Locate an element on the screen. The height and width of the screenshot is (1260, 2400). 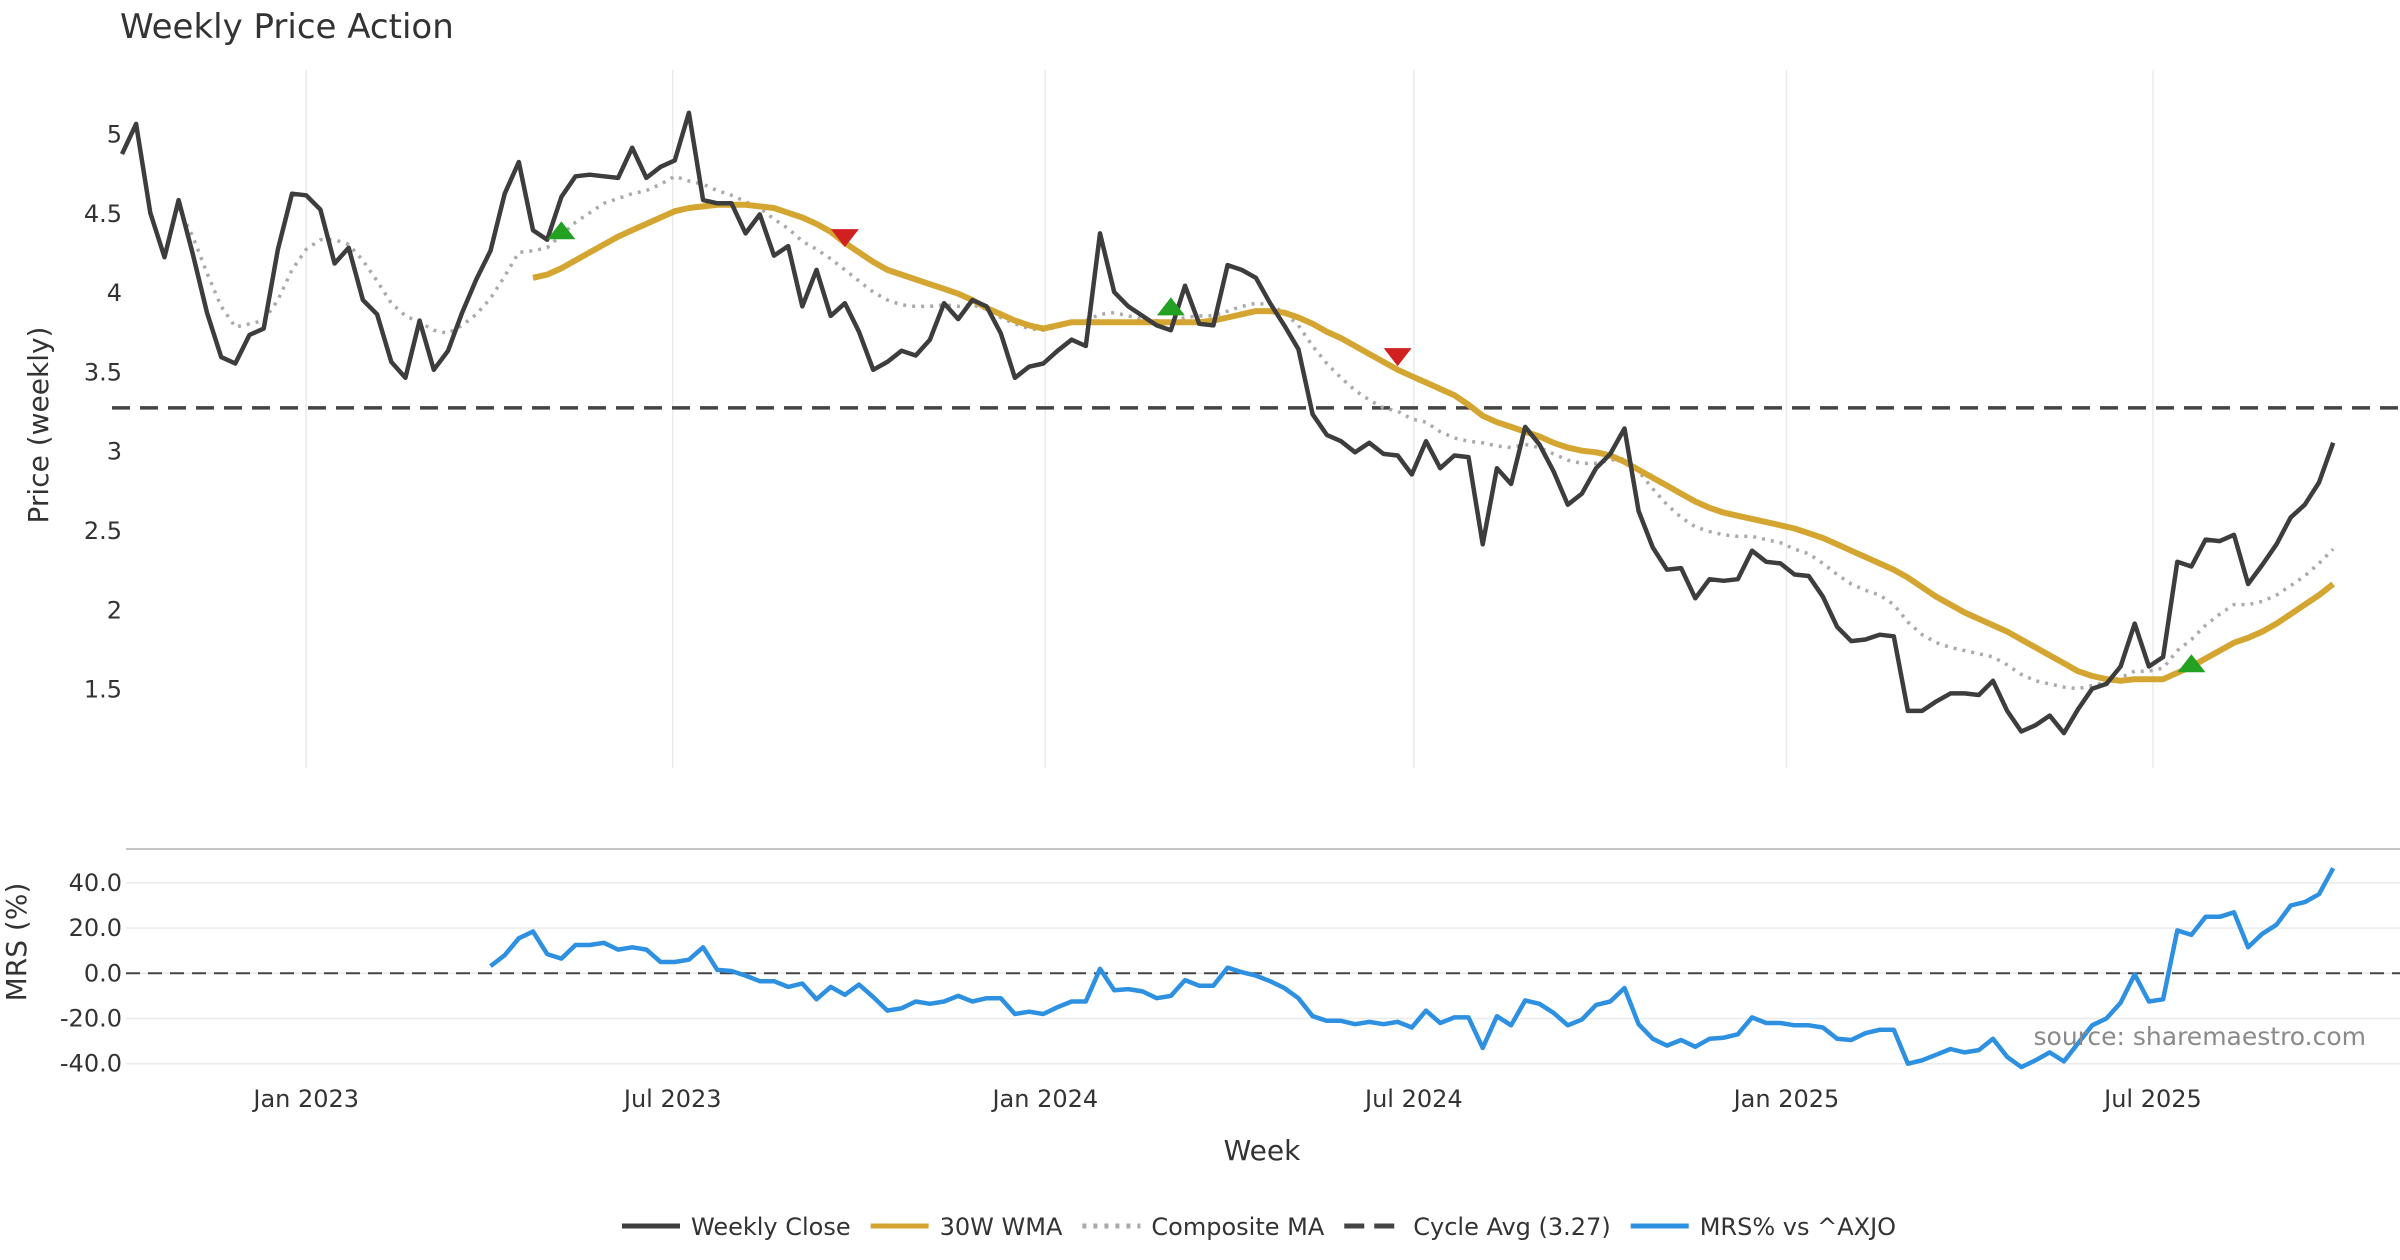
legend-item-cycle-avg-3-27: Cycle Avg (3.27) is located at coordinates (1477, 1227).